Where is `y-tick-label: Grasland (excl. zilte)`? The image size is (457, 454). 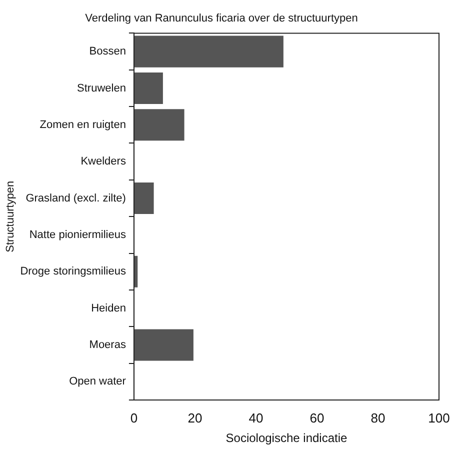 y-tick-label: Grasland (excl. zilte) is located at coordinates (76, 198).